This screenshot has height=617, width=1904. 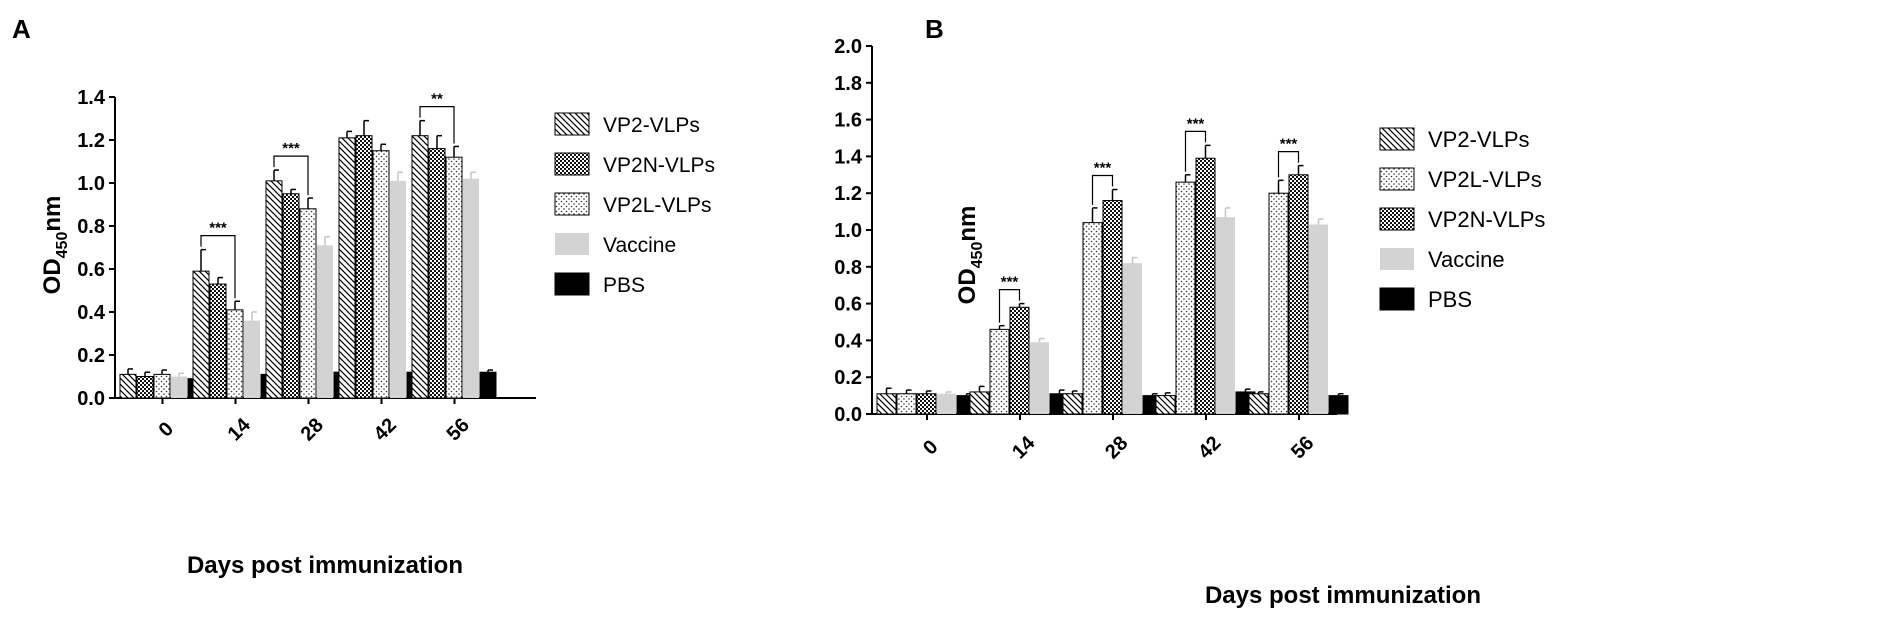 I want to click on legend: VP2-VLPs VP2N-VLPs VP2L-VLPs Vaccine PBS, so click(x=634, y=204).